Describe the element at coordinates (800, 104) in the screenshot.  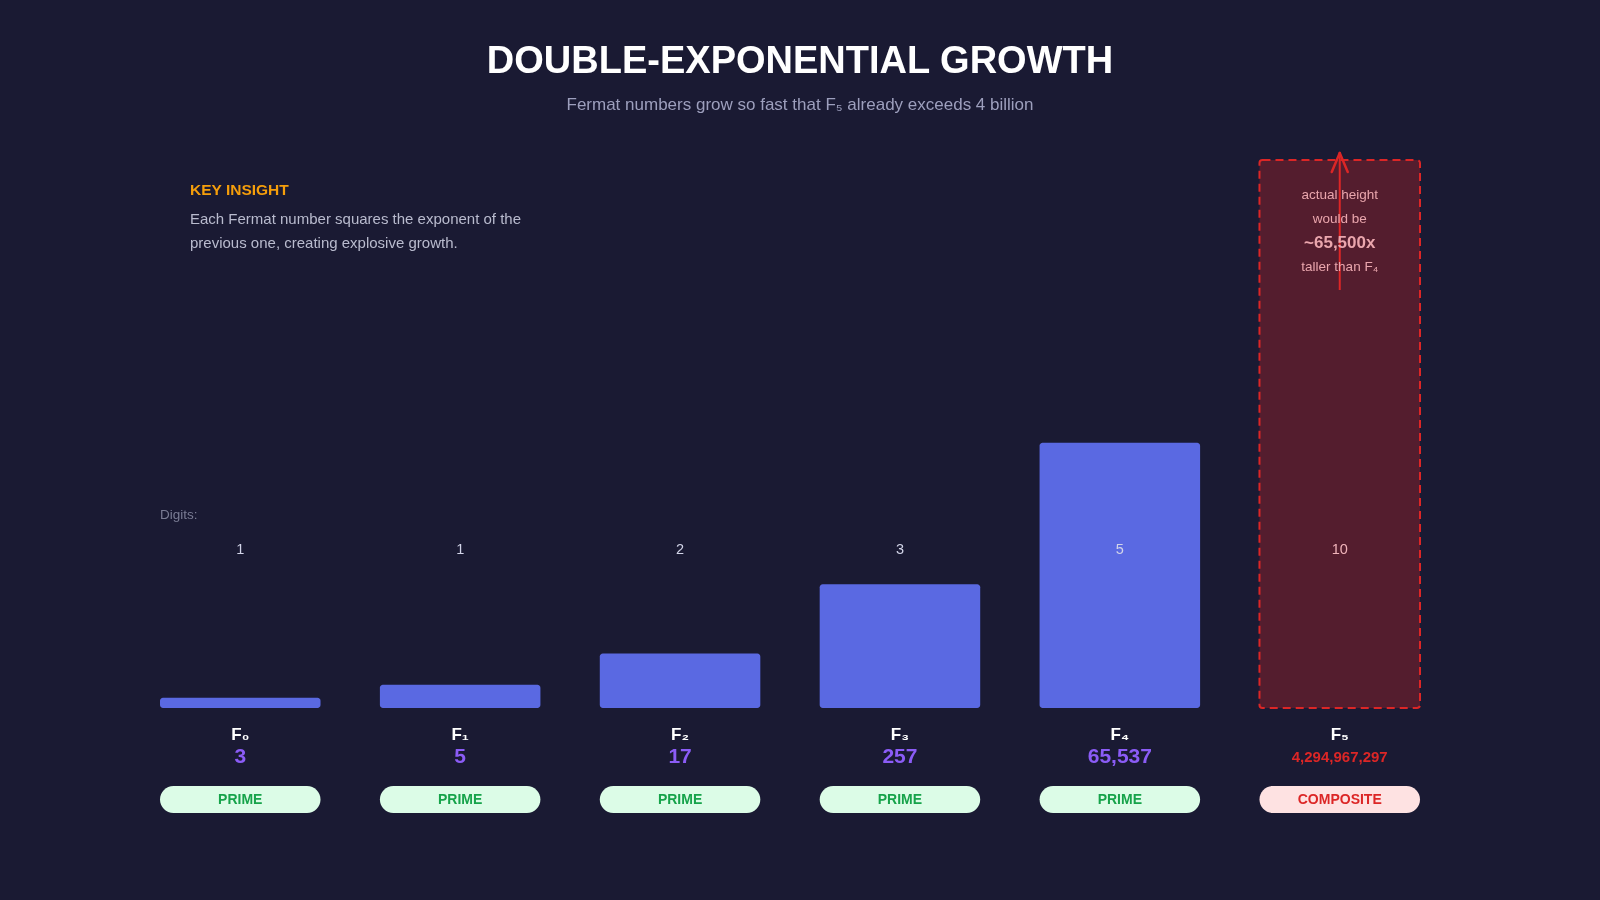
I see `chart-subtitle: Fermat numbers grow so fast that F₅ already exceeds 4 billion` at that location.